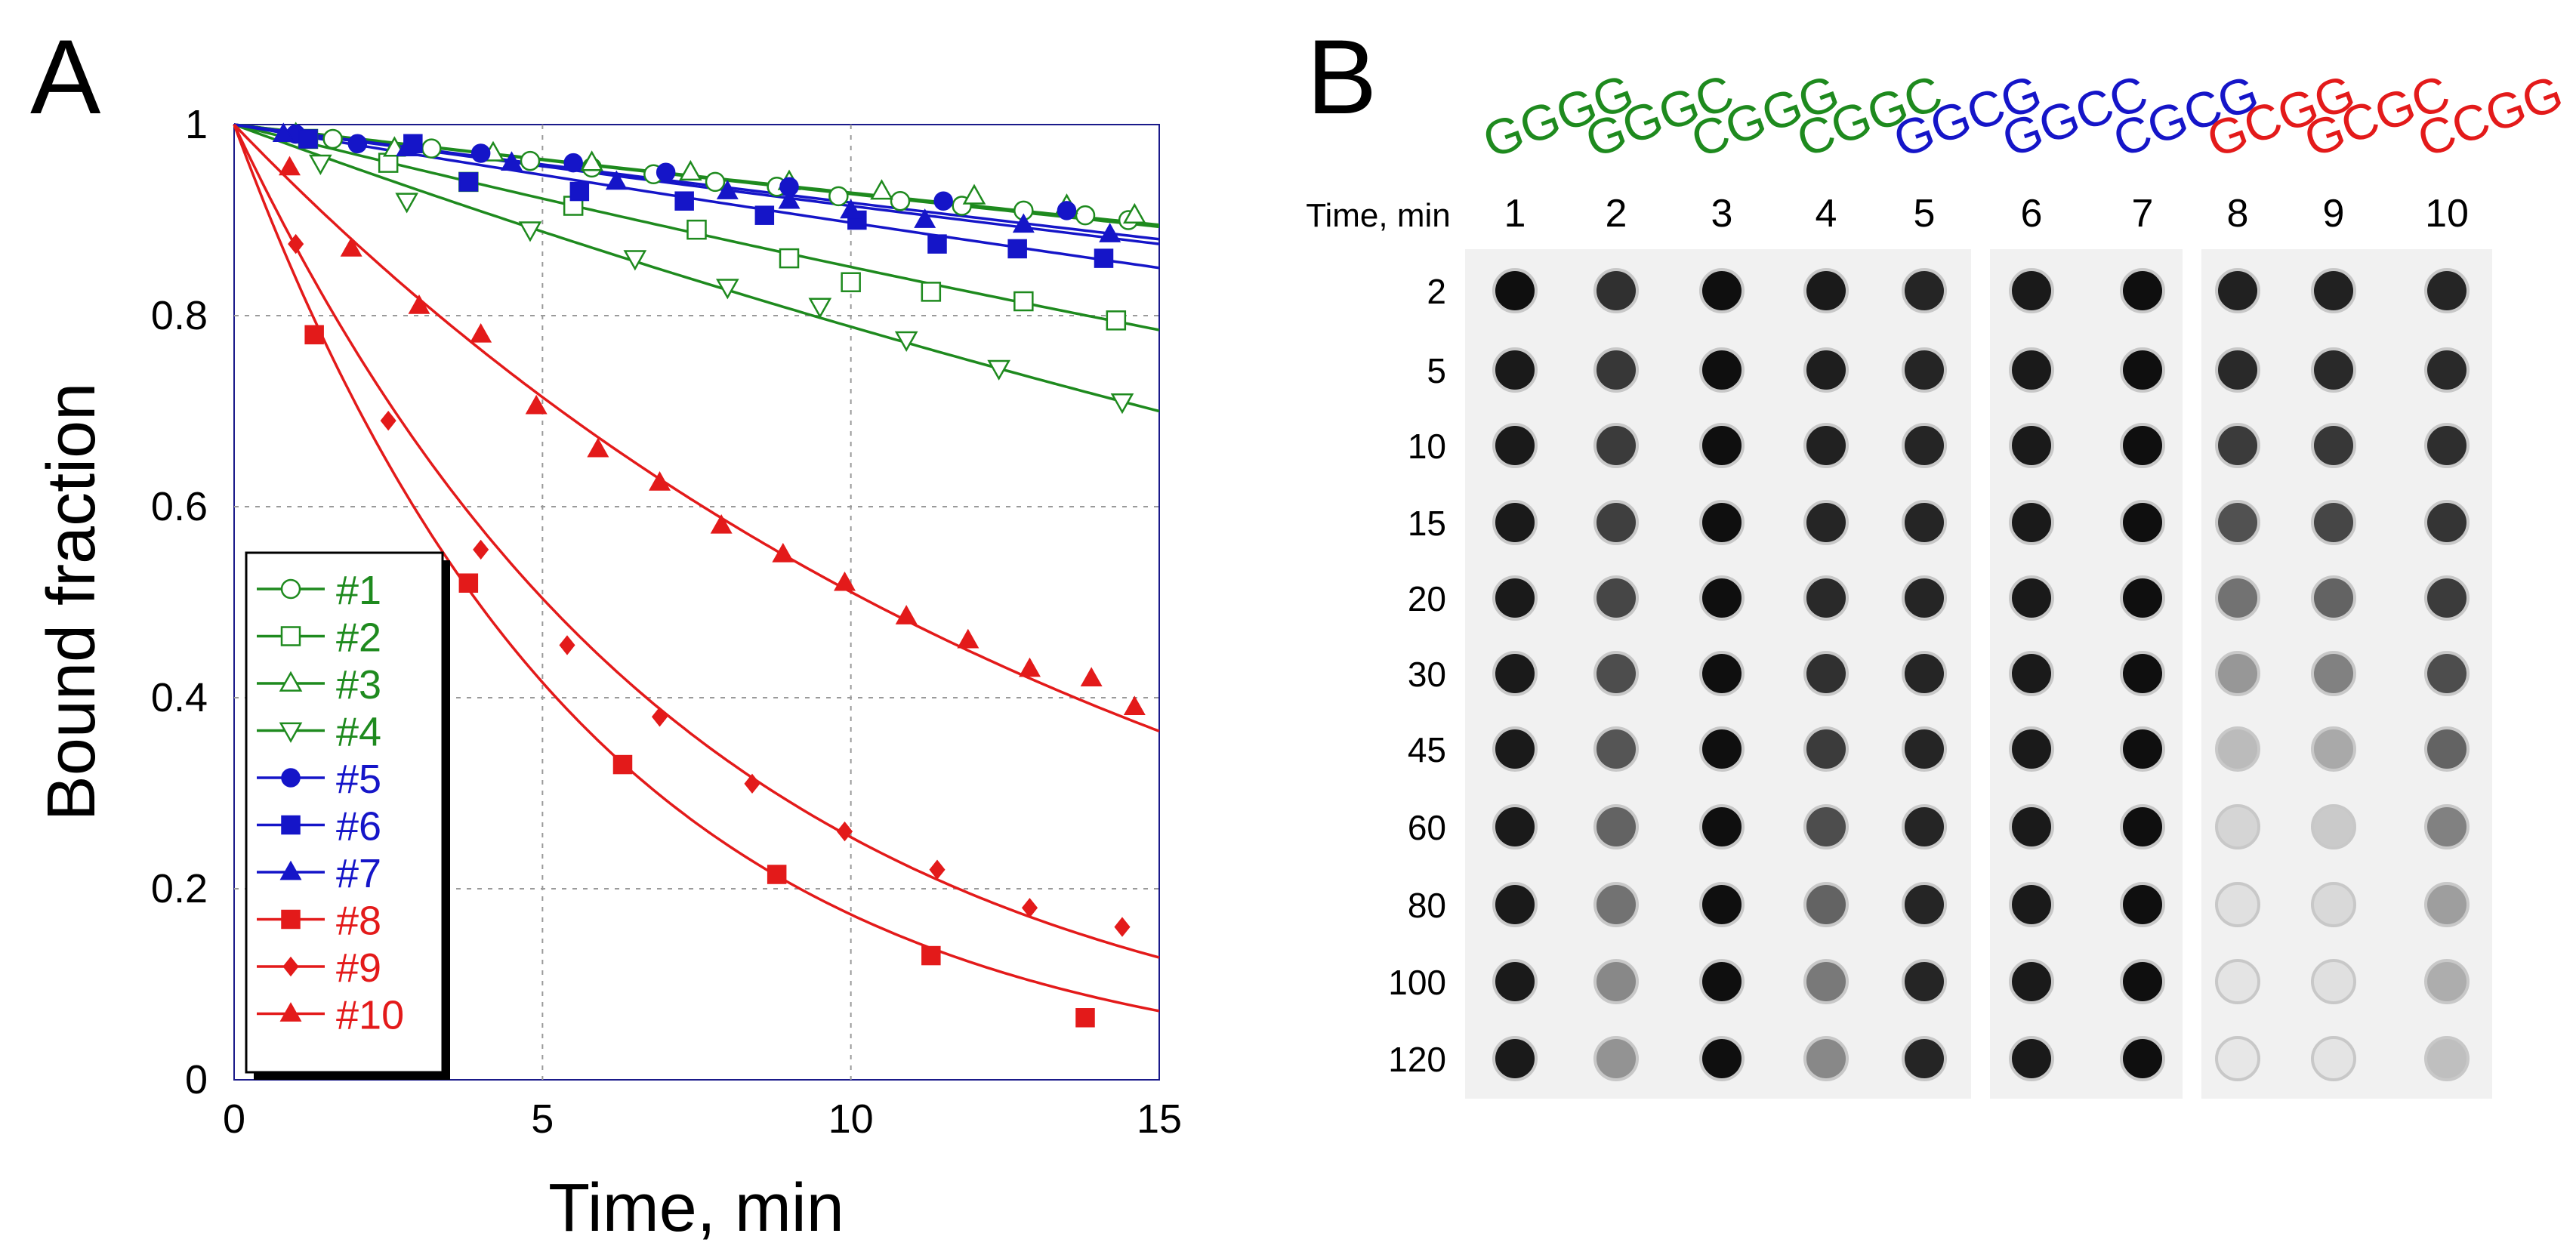 This screenshot has width=2576, height=1258. What do you see at coordinates (319, 873) in the screenshot?
I see `legend-entry: #7` at bounding box center [319, 873].